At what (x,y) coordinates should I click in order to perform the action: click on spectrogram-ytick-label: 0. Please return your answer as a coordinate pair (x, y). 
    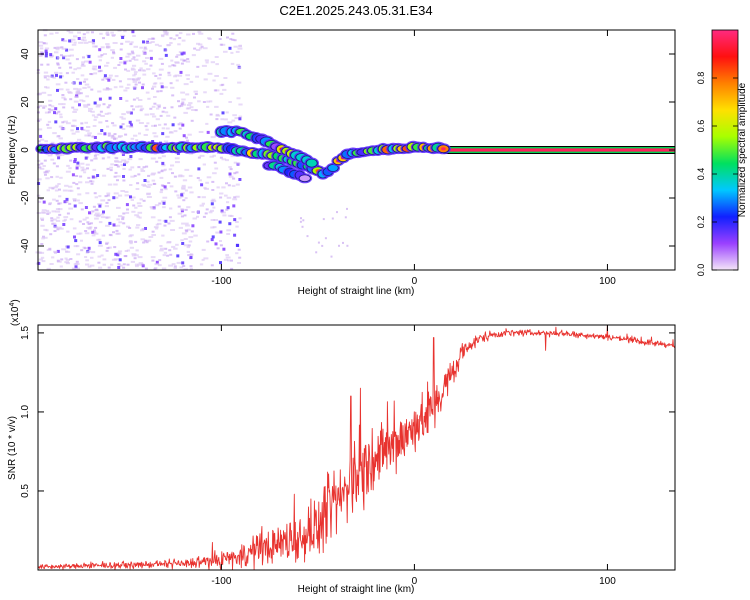
    Looking at the image, I should click on (25, 150).